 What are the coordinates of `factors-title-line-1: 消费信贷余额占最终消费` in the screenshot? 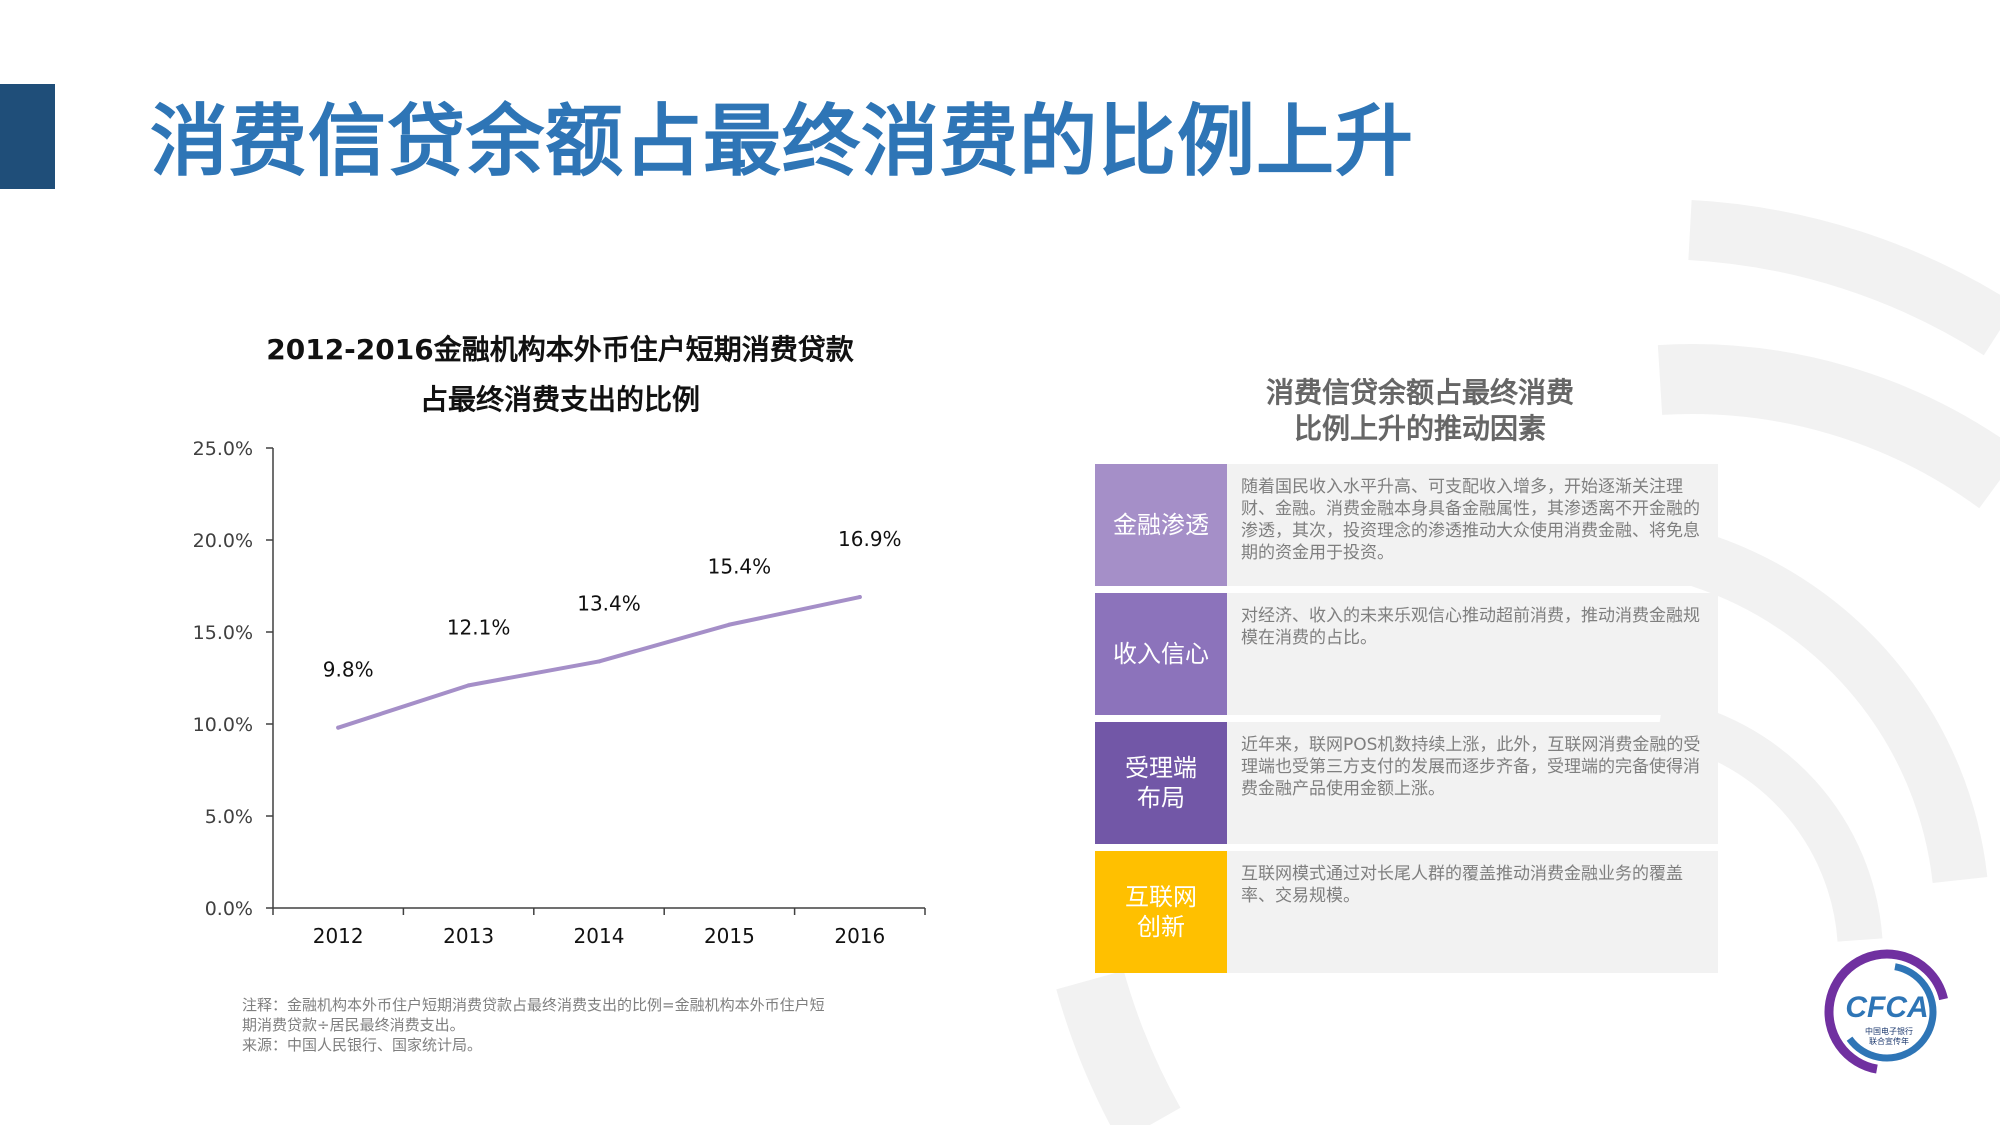 It's located at (1419, 392).